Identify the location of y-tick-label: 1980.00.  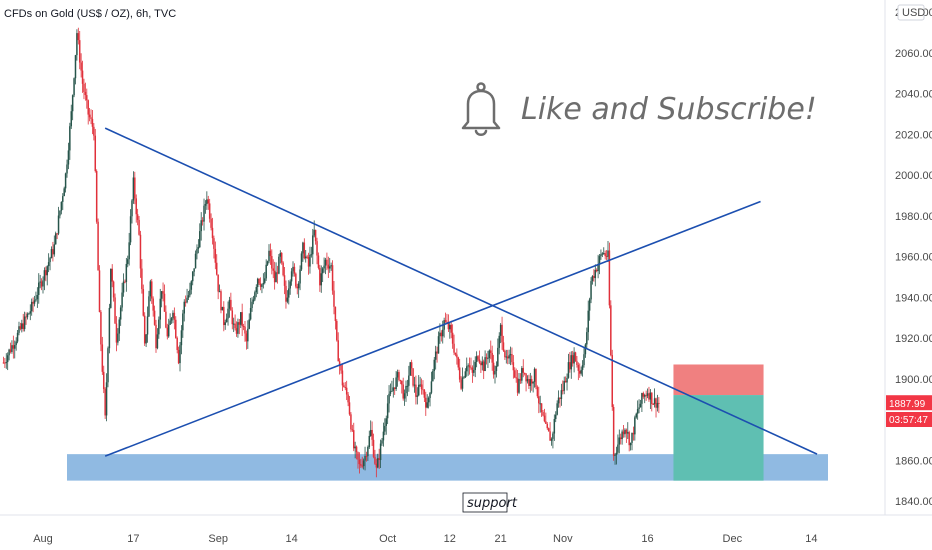
(913, 217).